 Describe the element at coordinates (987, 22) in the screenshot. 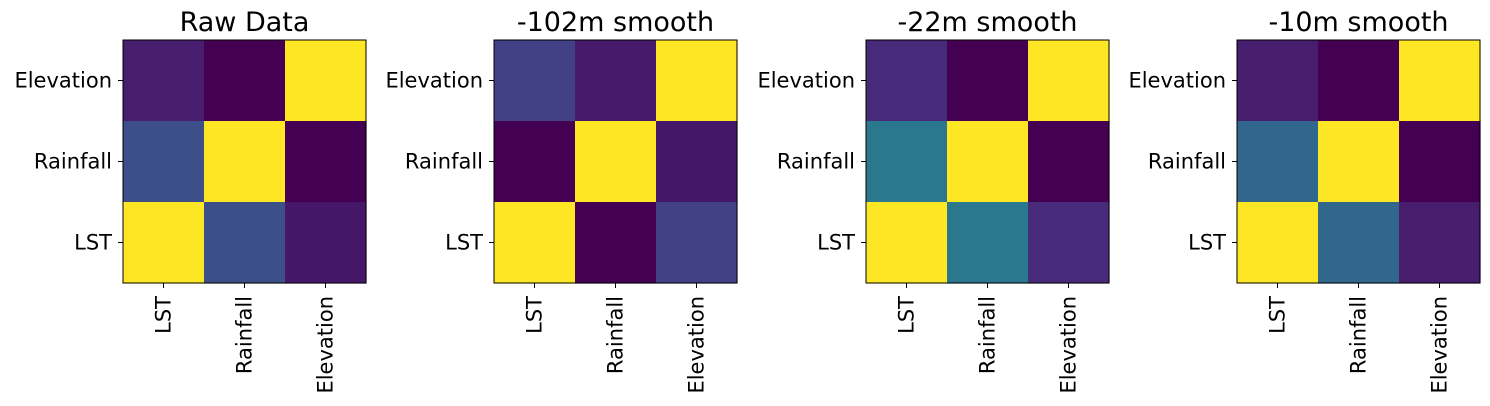

I see `panel-title: -22m smooth` at that location.